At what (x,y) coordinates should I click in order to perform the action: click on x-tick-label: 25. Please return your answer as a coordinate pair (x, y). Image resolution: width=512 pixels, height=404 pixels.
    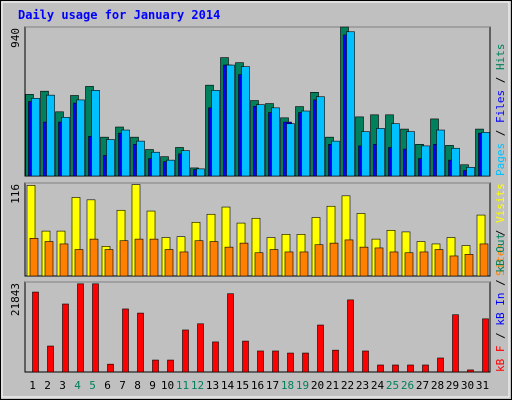
    Looking at the image, I should click on (392, 385).